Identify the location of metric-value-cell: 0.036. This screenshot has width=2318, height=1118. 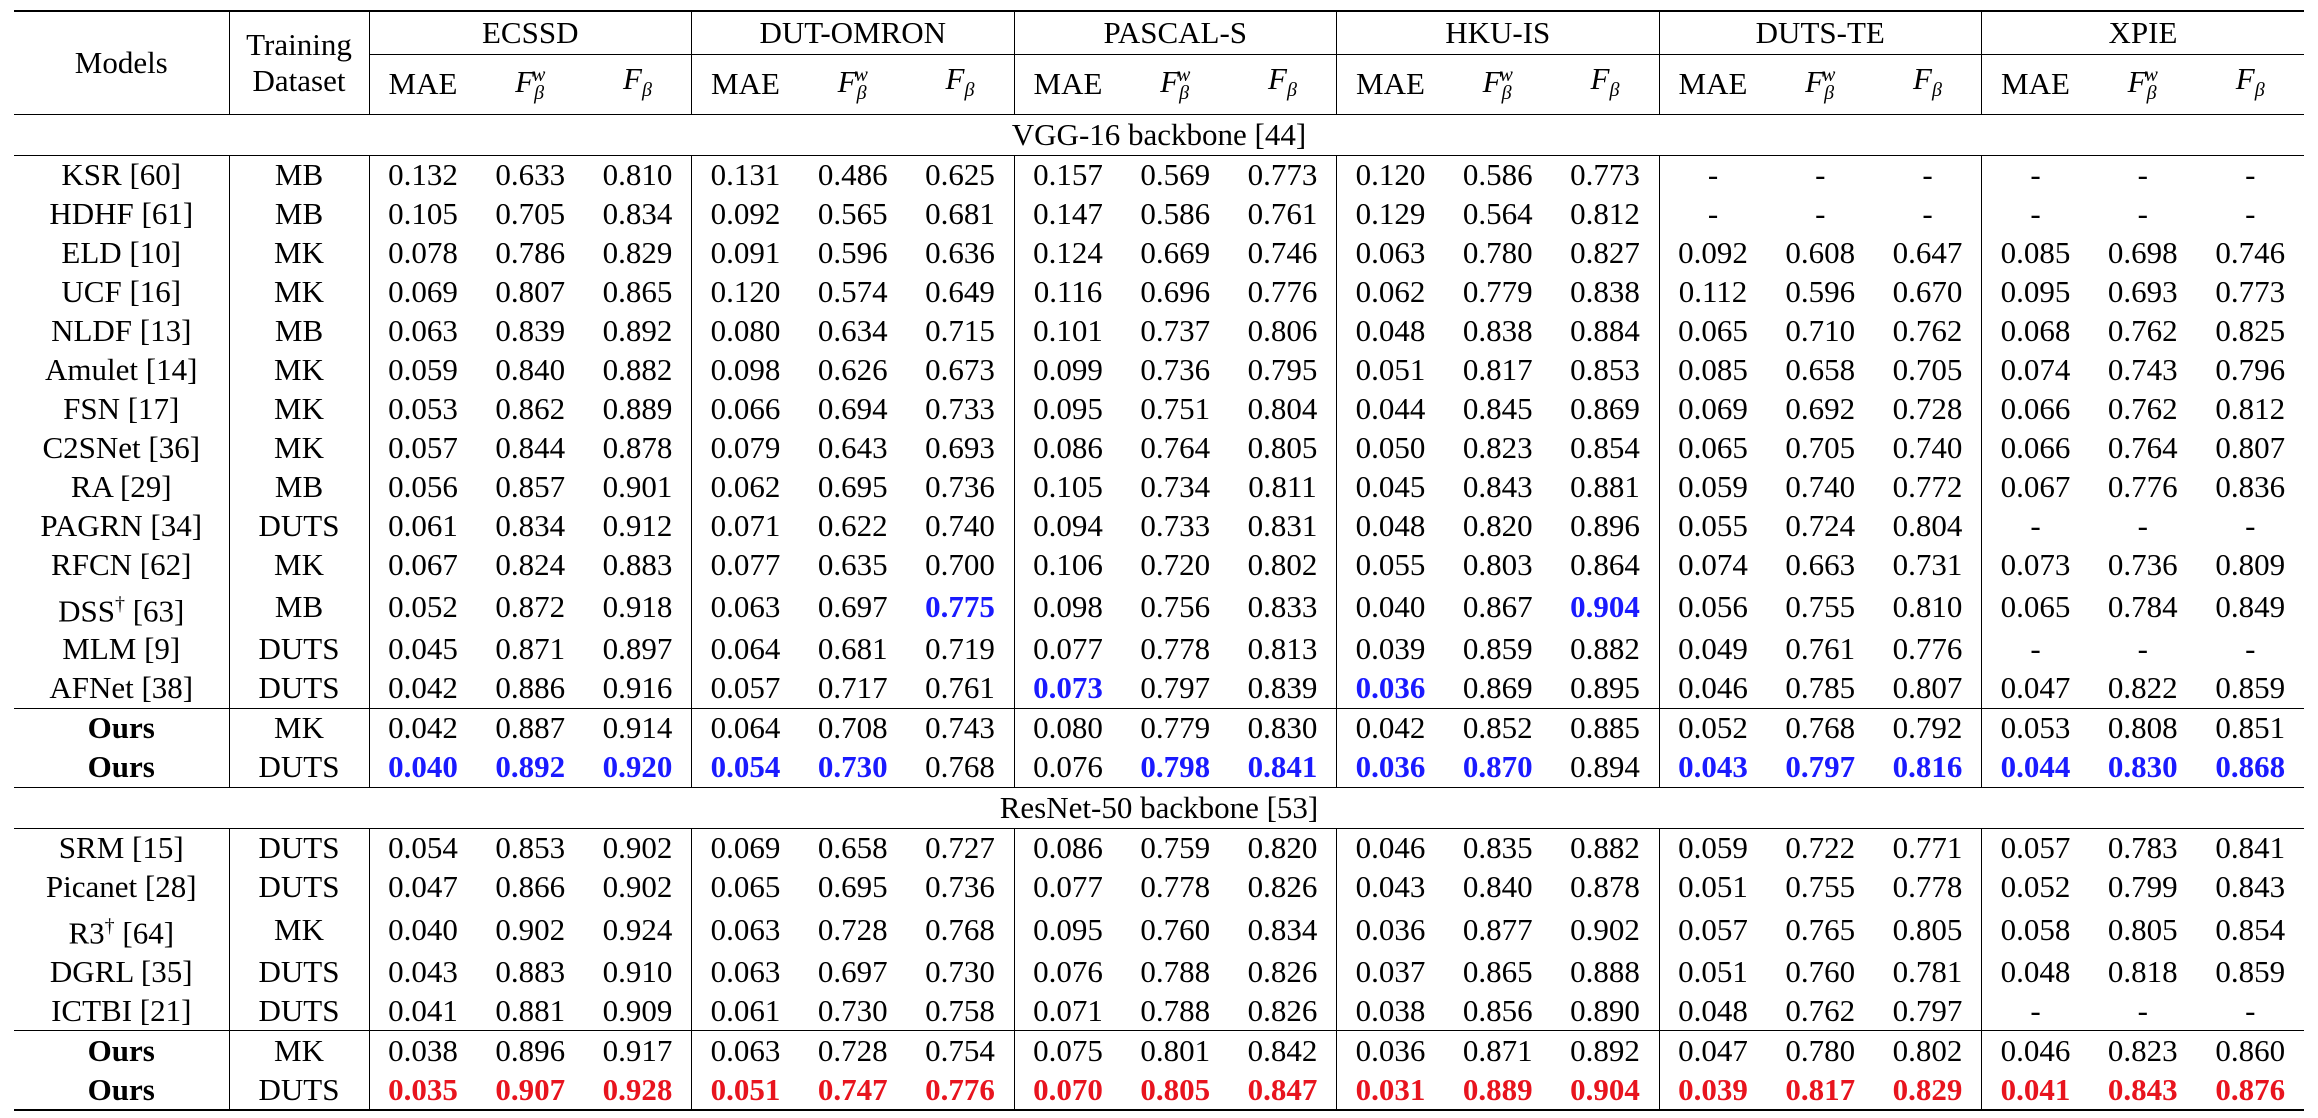
(1390, 929).